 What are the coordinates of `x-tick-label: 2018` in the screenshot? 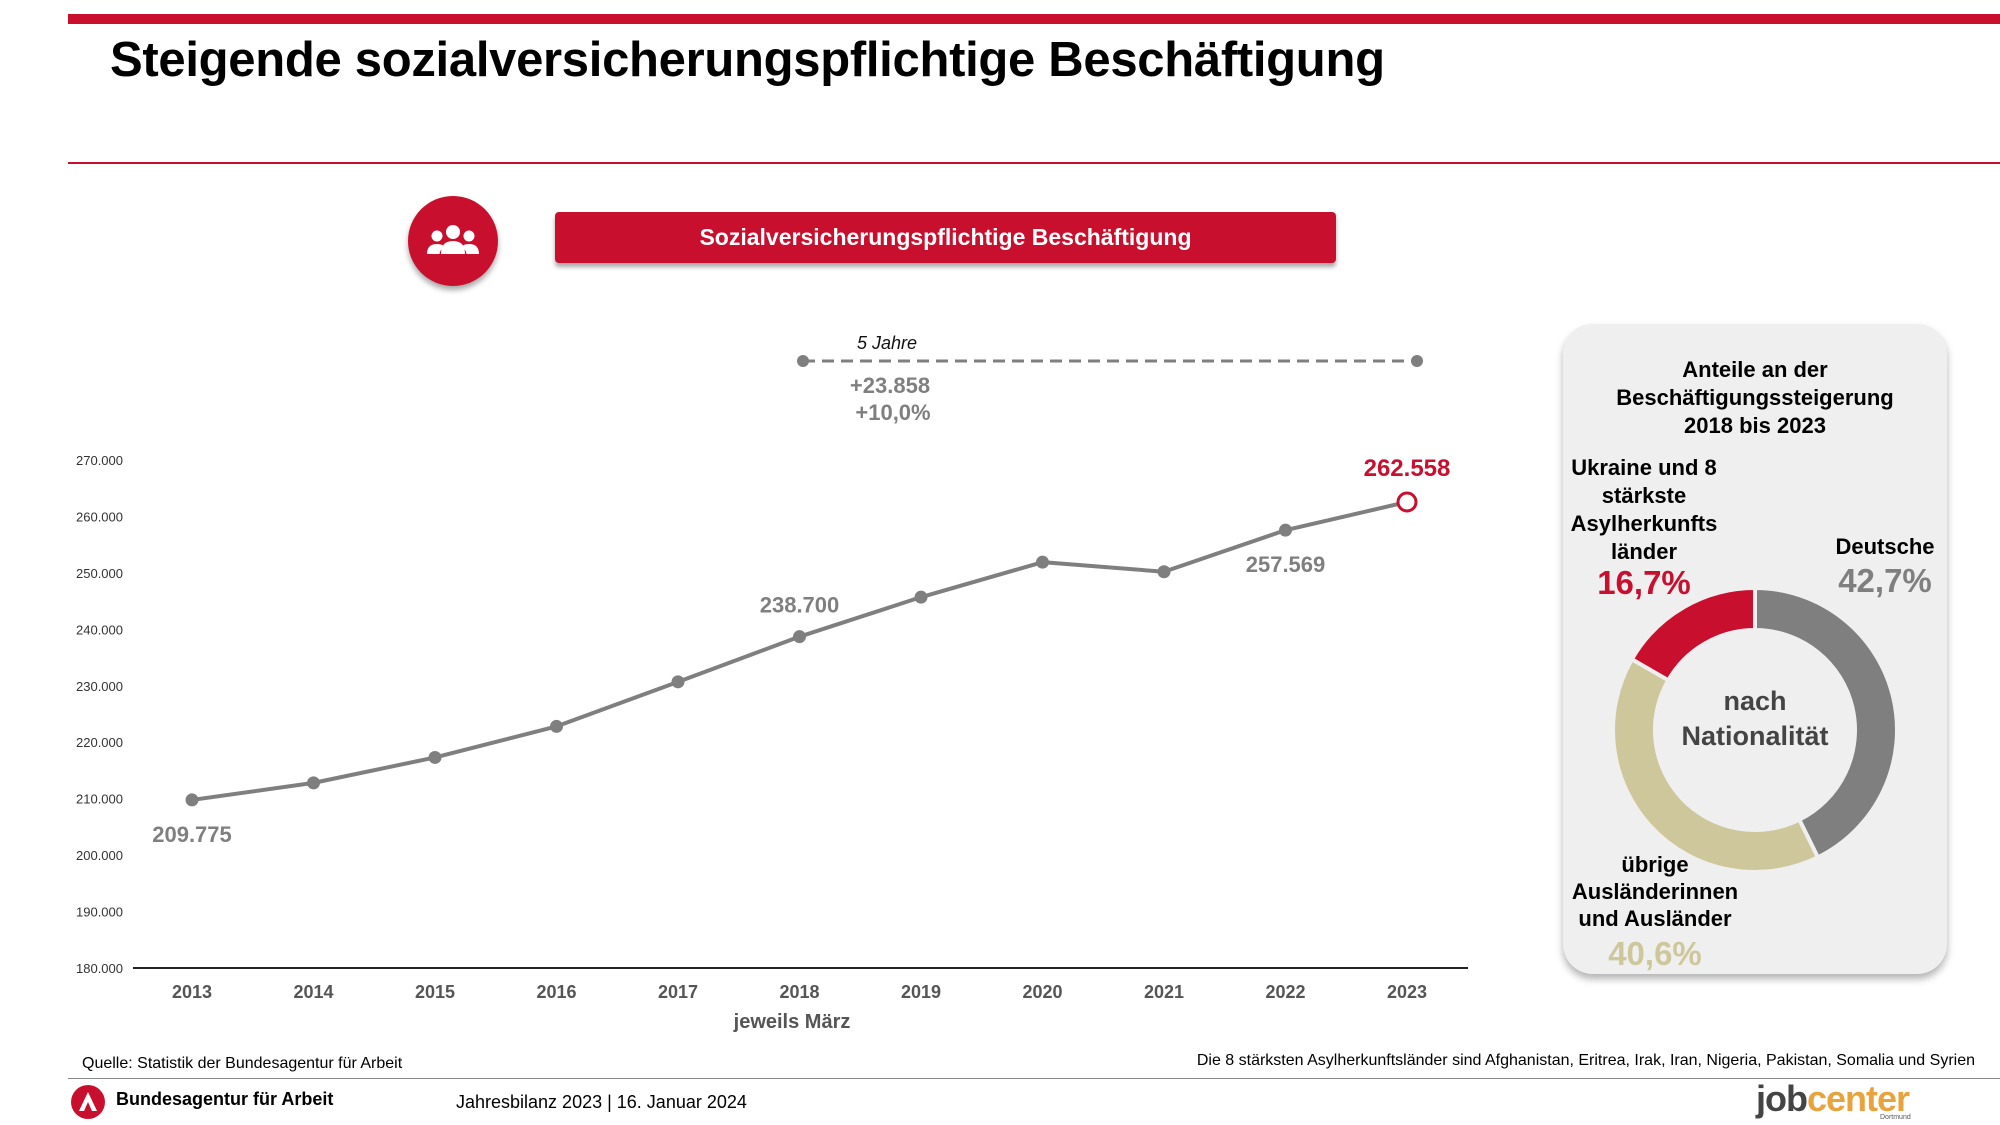 It's located at (799, 992).